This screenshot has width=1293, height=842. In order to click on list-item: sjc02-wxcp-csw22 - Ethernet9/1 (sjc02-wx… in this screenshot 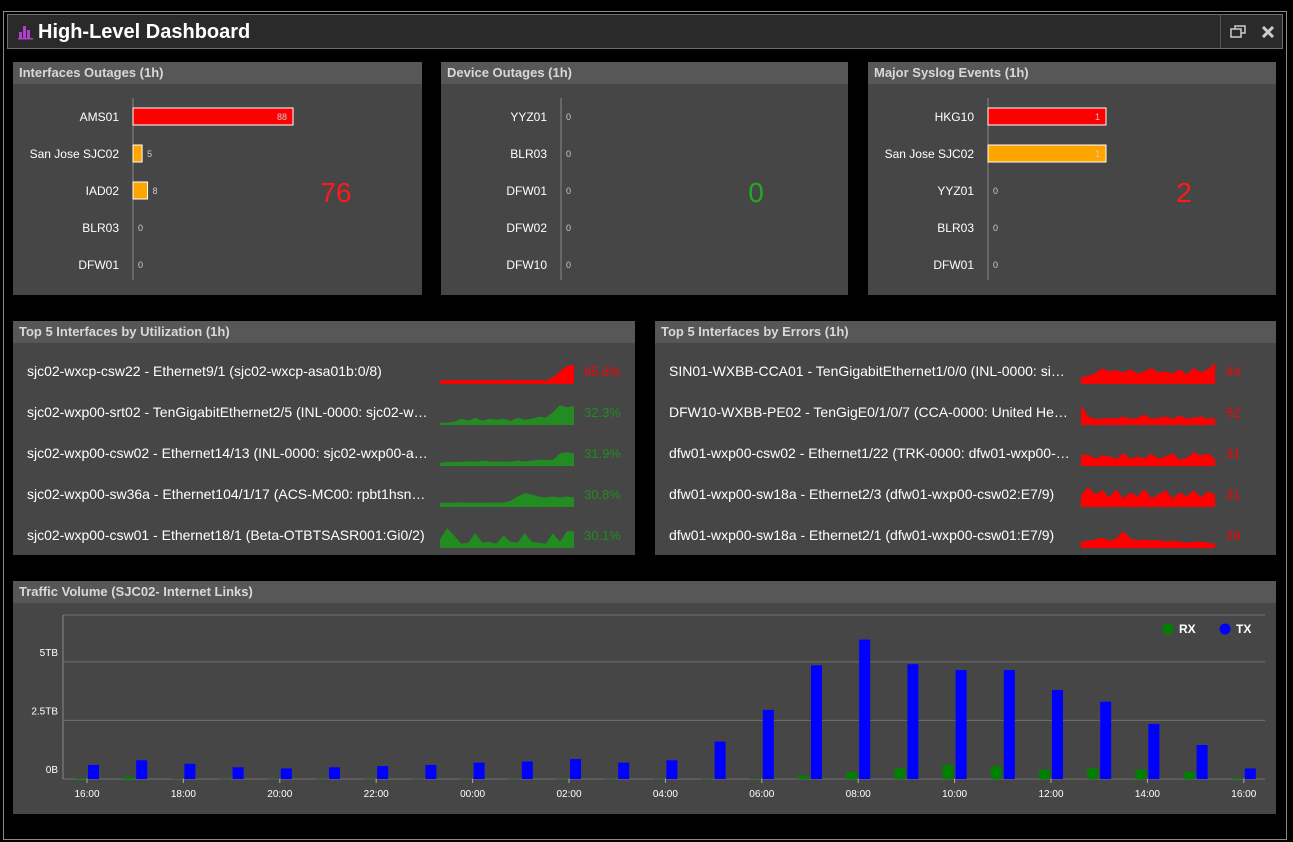, I will do `click(324, 373)`.